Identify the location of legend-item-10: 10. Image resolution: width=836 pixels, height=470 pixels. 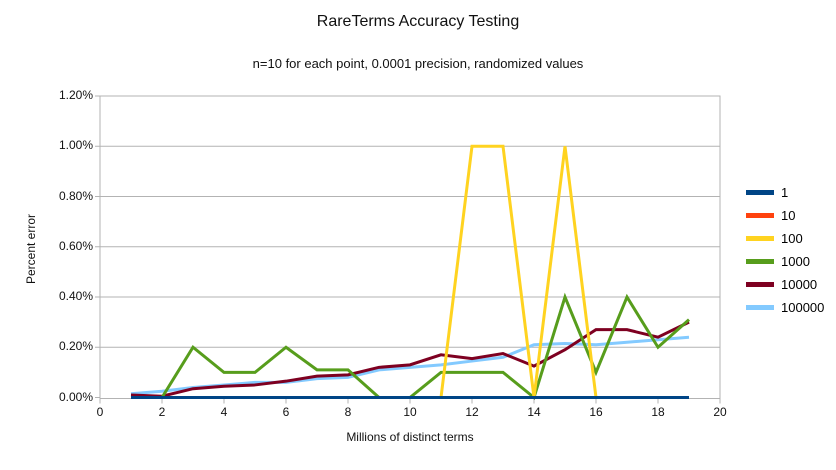
(785, 215).